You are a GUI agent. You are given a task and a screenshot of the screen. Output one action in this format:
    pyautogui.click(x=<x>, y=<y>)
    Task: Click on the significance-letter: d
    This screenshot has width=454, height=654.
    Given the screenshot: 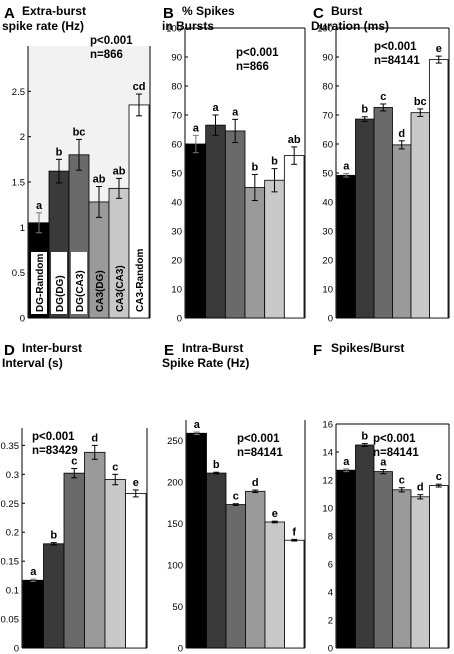 What is the action you would take?
    pyautogui.click(x=401, y=134)
    